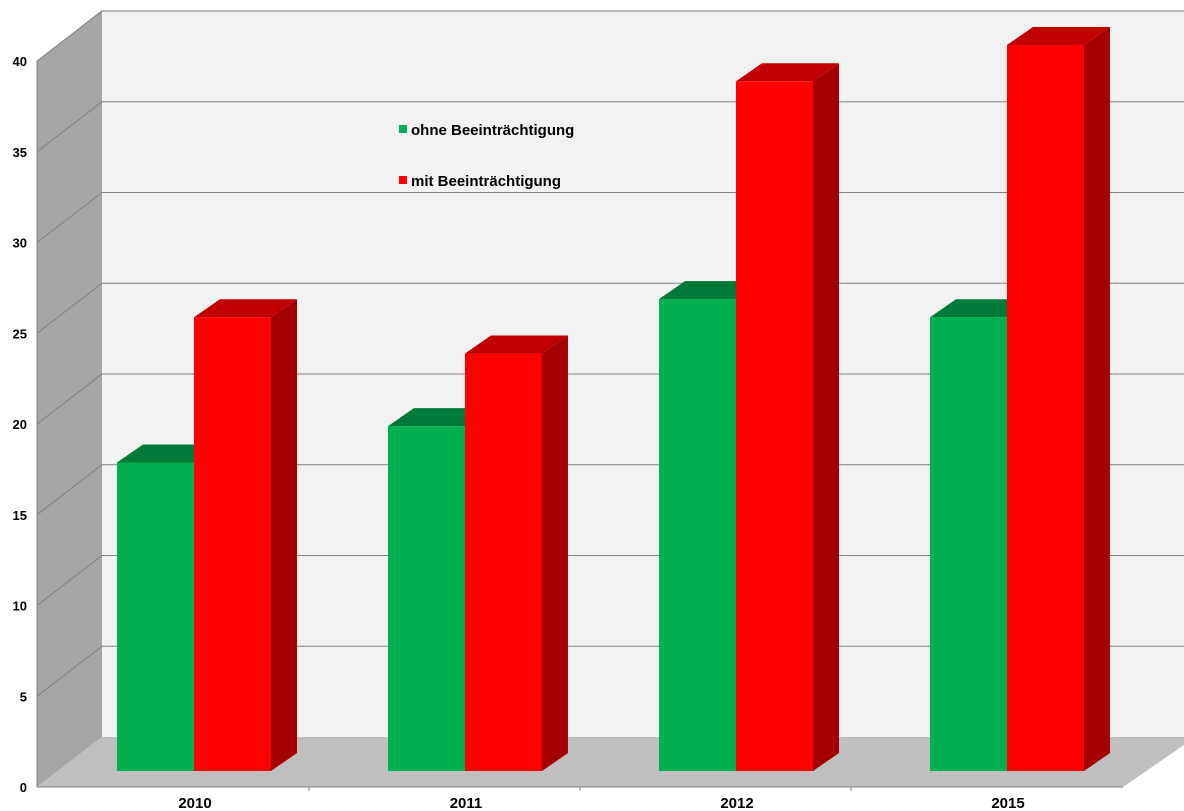 This screenshot has height=811, width=1184. What do you see at coordinates (486, 181) in the screenshot?
I see `legend-label-mit: mit Beeinträchtigung` at bounding box center [486, 181].